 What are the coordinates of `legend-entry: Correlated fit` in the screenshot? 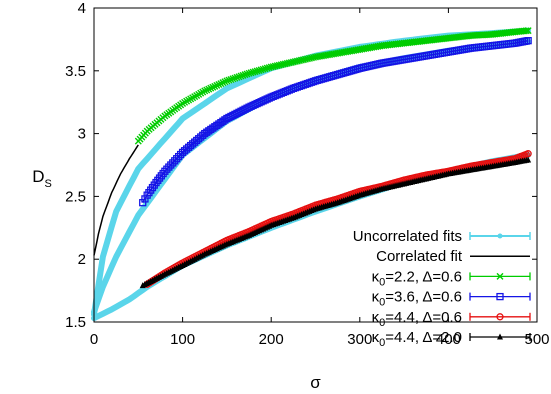 It's located at (453, 256).